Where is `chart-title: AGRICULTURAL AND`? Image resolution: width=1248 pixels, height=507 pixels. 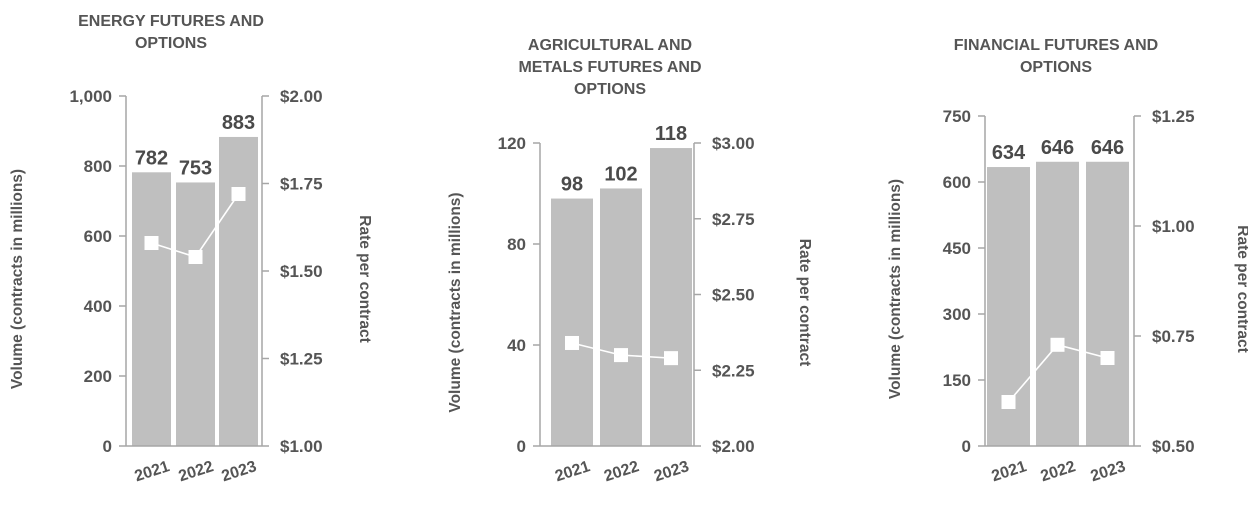 chart-title: AGRICULTURAL AND is located at coordinates (610, 45).